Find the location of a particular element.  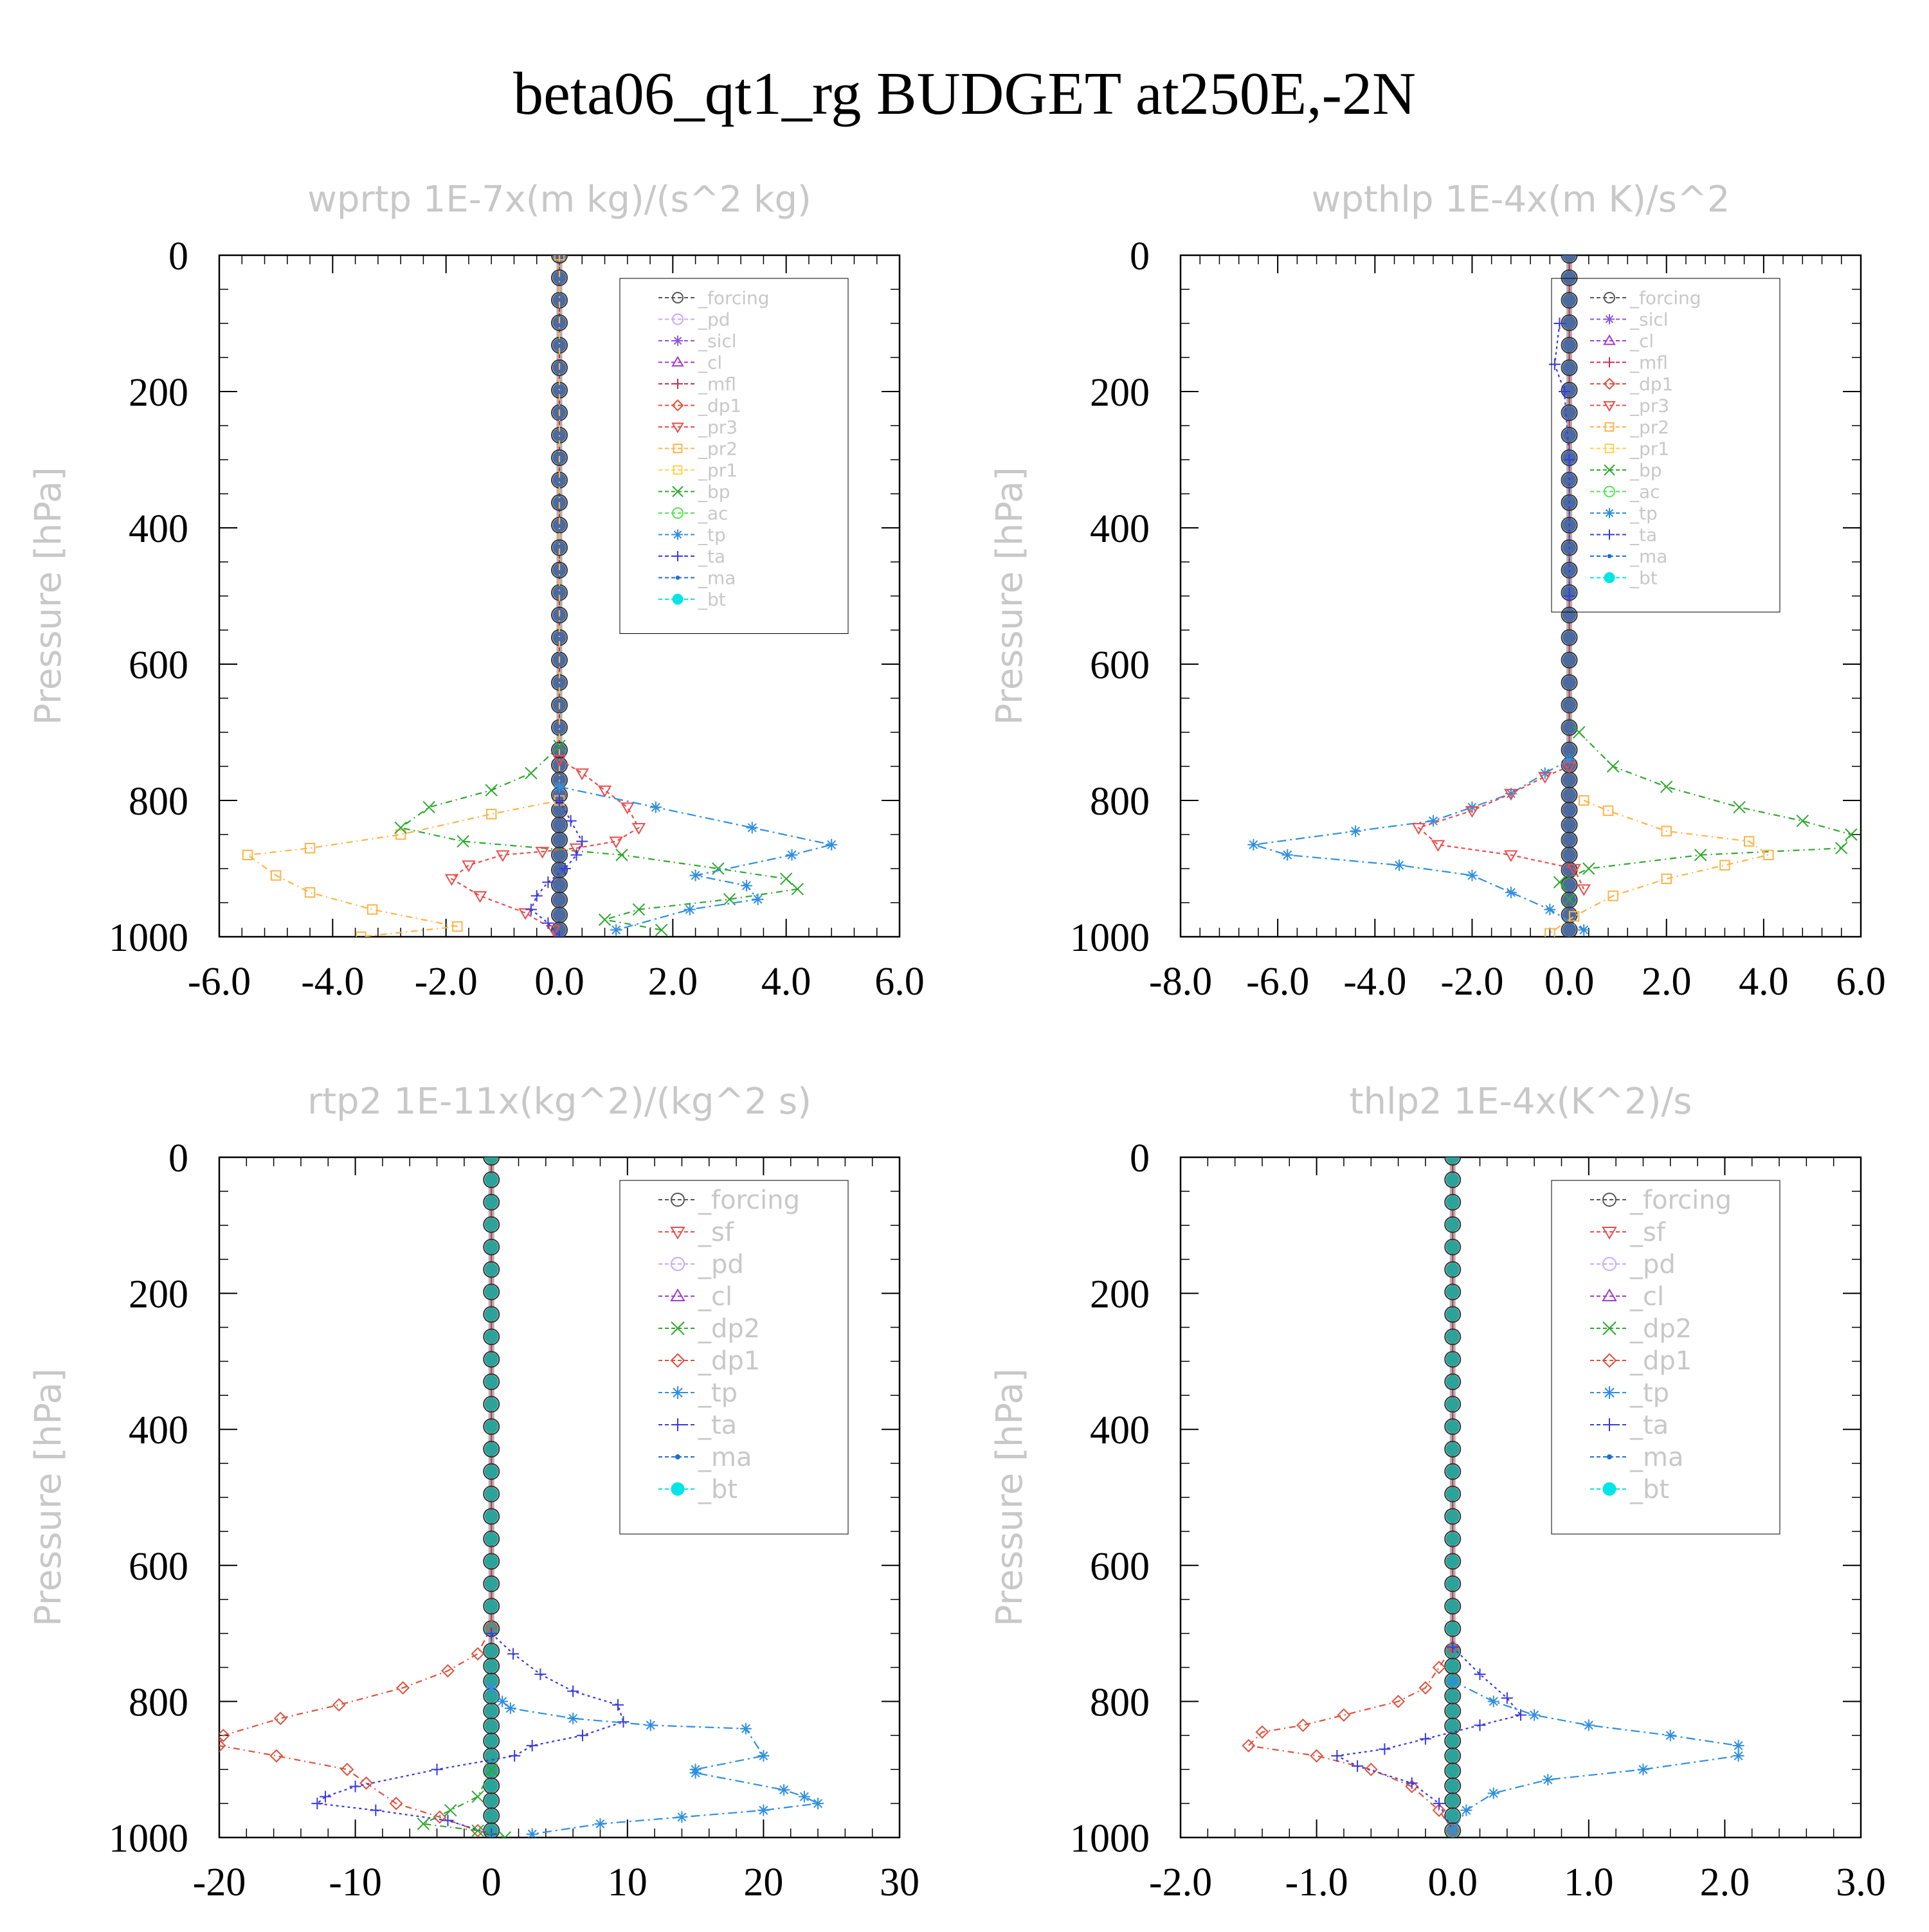

x-tick-label: 0.0 is located at coordinates (559, 982).